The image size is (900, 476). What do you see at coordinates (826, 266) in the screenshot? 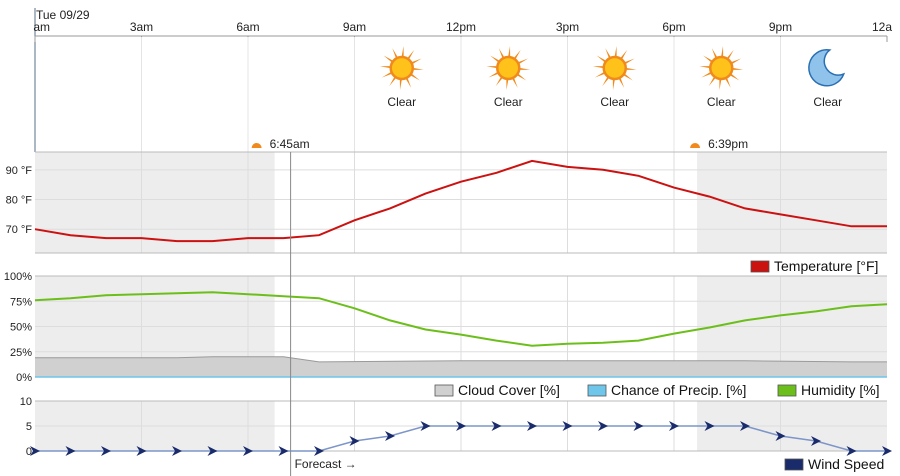
I see `legend-temperature-label: Temperature [°F]` at bounding box center [826, 266].